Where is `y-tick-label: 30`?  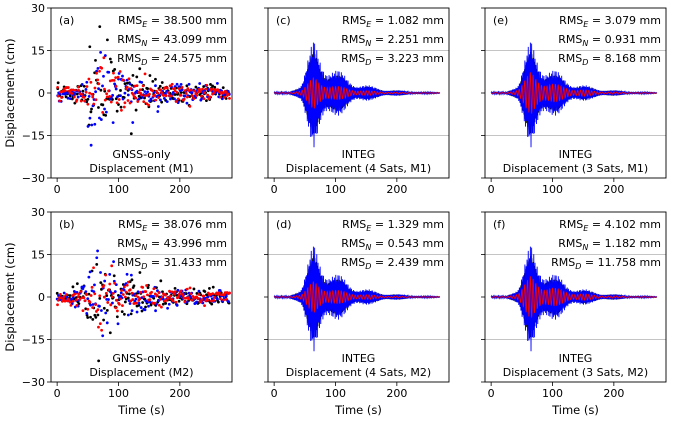
y-tick-label: 30 is located at coordinates (38, 8).